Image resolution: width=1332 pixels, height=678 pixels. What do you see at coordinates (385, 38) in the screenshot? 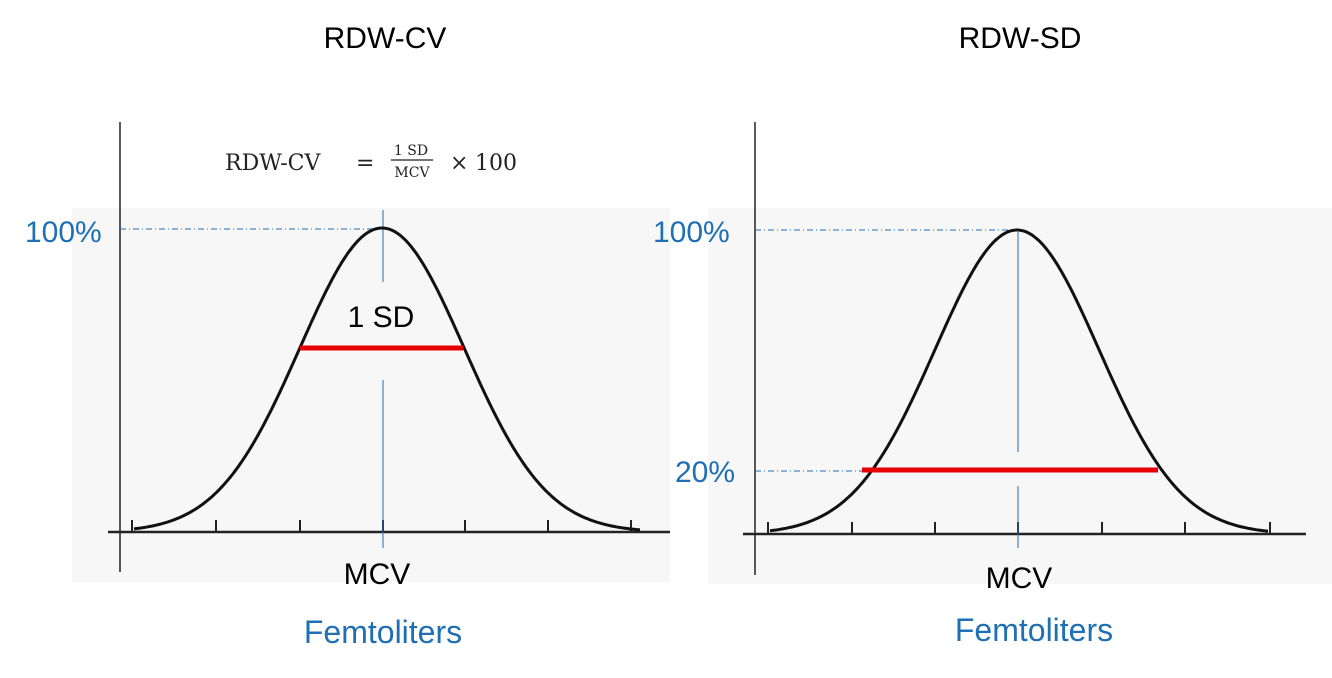
I see `rdw-cv-title: RDW-CV` at bounding box center [385, 38].